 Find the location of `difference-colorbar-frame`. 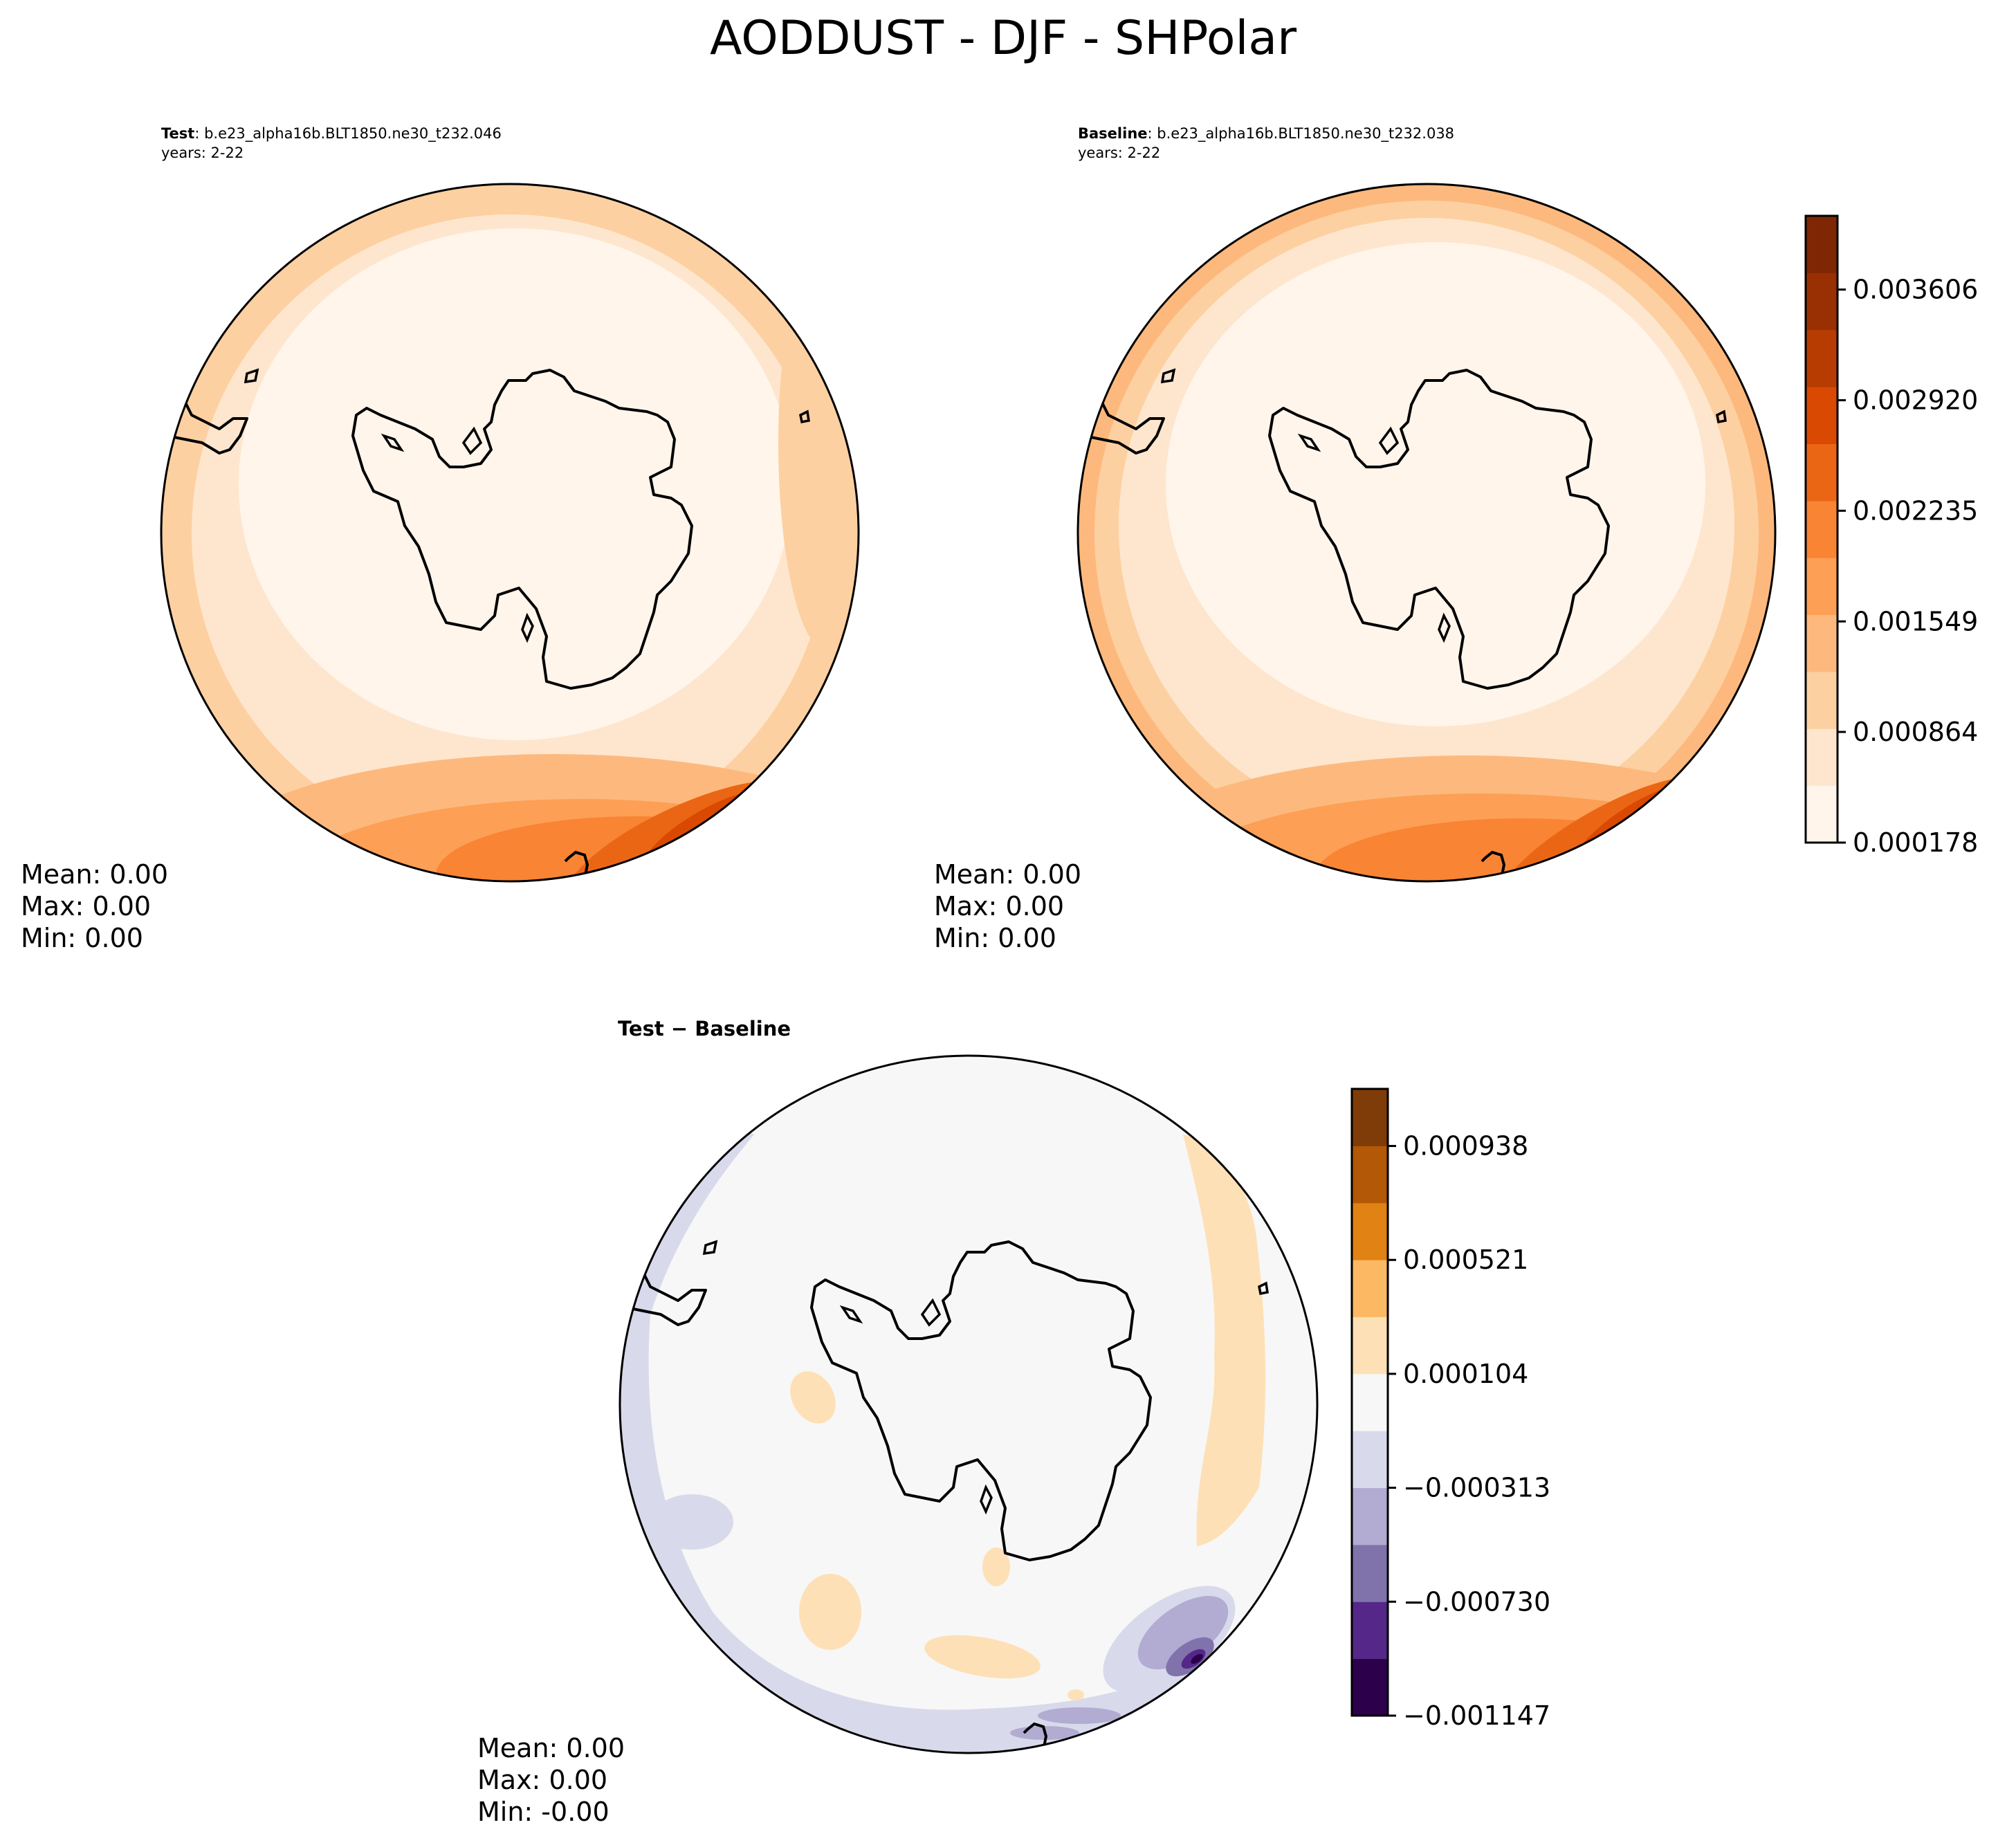

difference-colorbar-frame is located at coordinates (1369, 1402).